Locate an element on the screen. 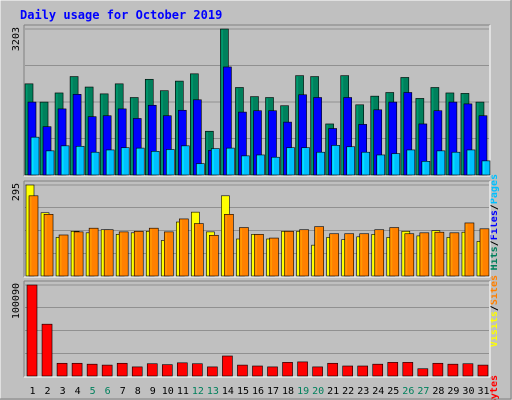 Image resolution: width=512 pixels, height=400 pixels. x-tick-label-day-17: 17 is located at coordinates (273, 391).